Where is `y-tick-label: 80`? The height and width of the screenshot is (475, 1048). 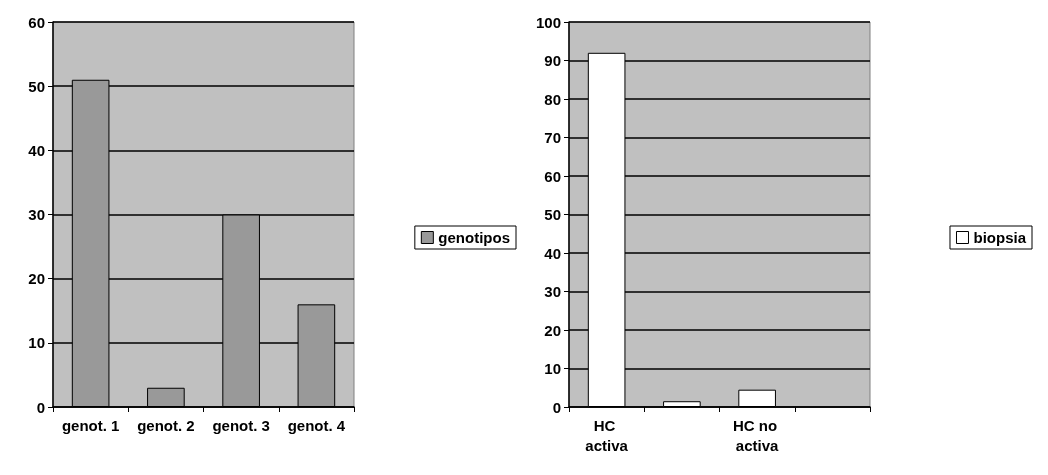 y-tick-label: 80 is located at coordinates (552, 99).